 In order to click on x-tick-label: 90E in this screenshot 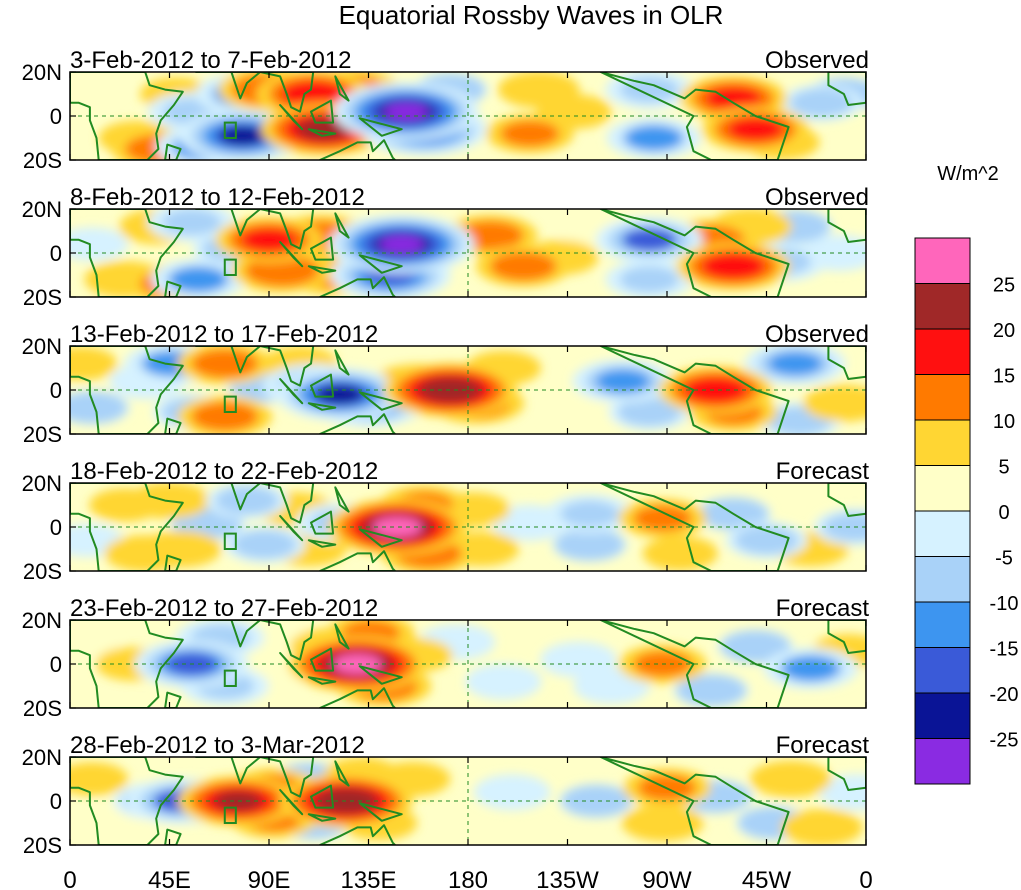, I will do `click(269, 878)`.